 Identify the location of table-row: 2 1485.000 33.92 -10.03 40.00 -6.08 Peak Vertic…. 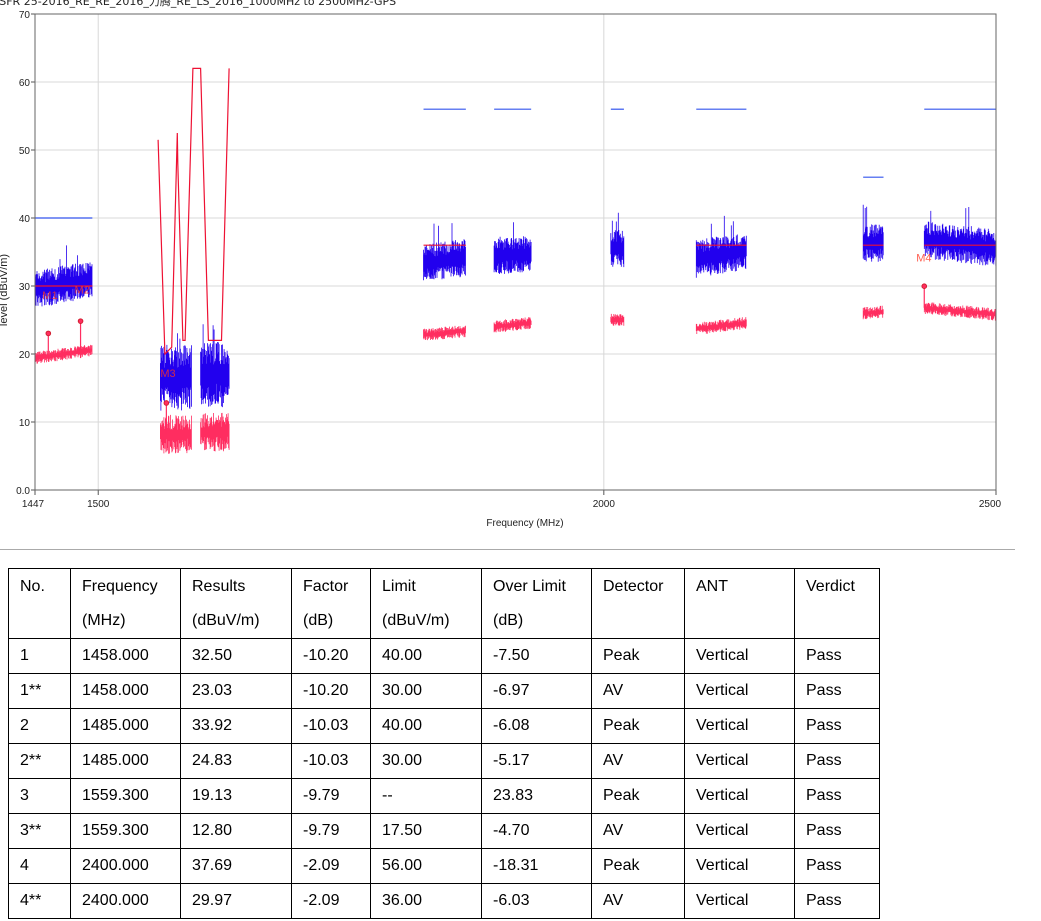
(444, 726).